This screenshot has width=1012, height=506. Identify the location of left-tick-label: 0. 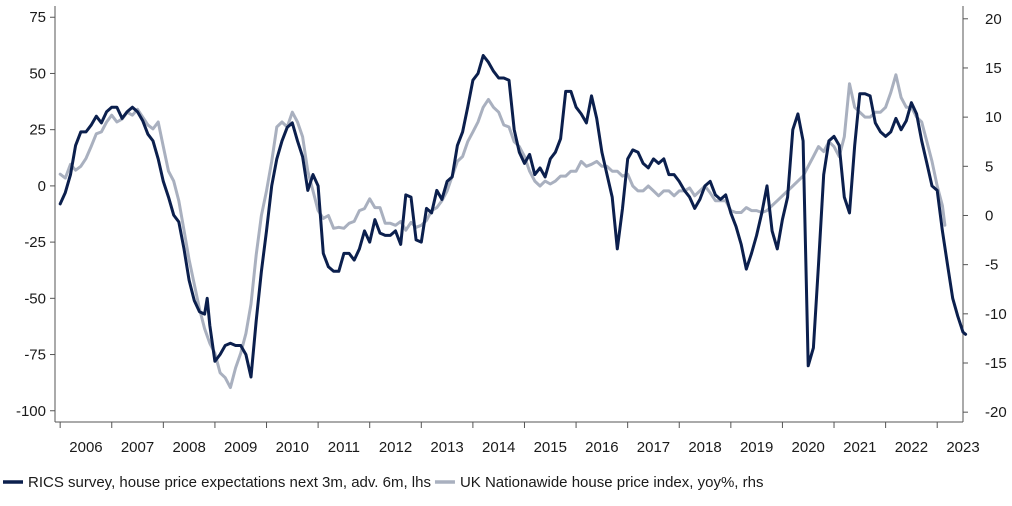
(42, 186).